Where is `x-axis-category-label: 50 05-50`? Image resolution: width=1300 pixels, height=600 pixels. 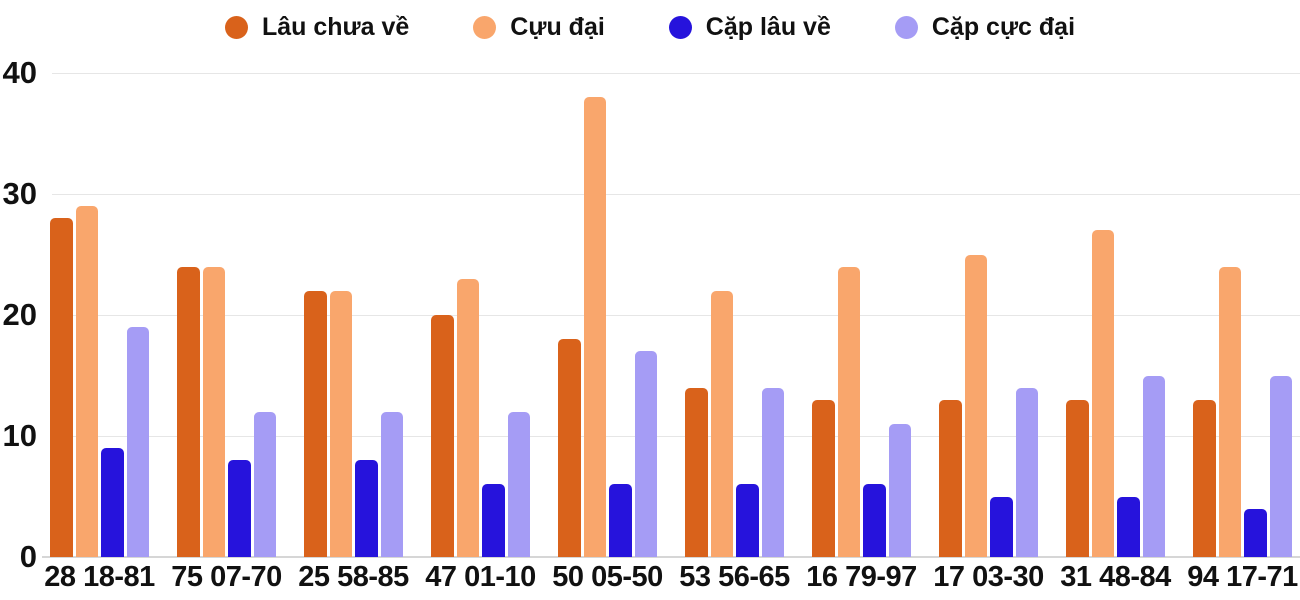 x-axis-category-label: 50 05-50 is located at coordinates (607, 577).